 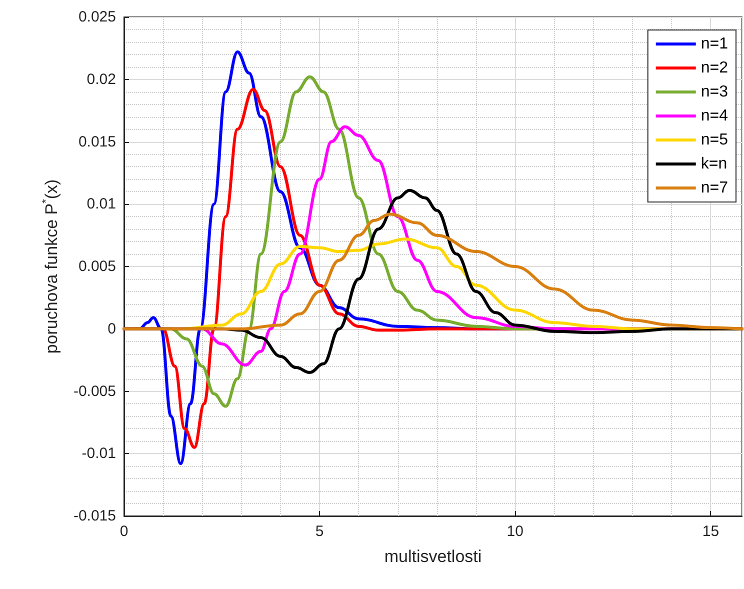 What do you see at coordinates (319, 531) in the screenshot?
I see `x-tick-label: 5` at bounding box center [319, 531].